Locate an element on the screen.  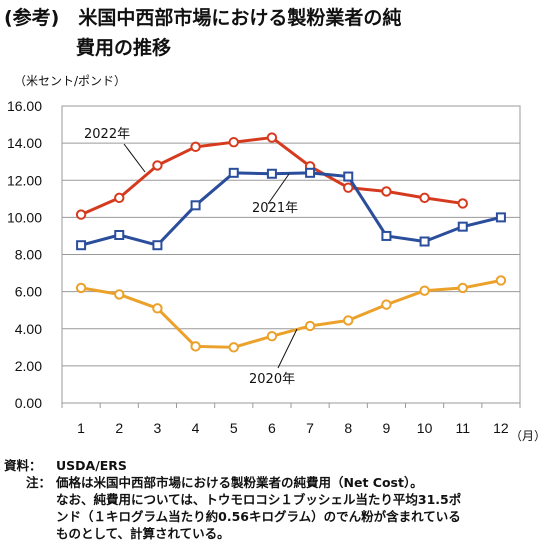
x-tick-label: 4 is located at coordinates (196, 428).